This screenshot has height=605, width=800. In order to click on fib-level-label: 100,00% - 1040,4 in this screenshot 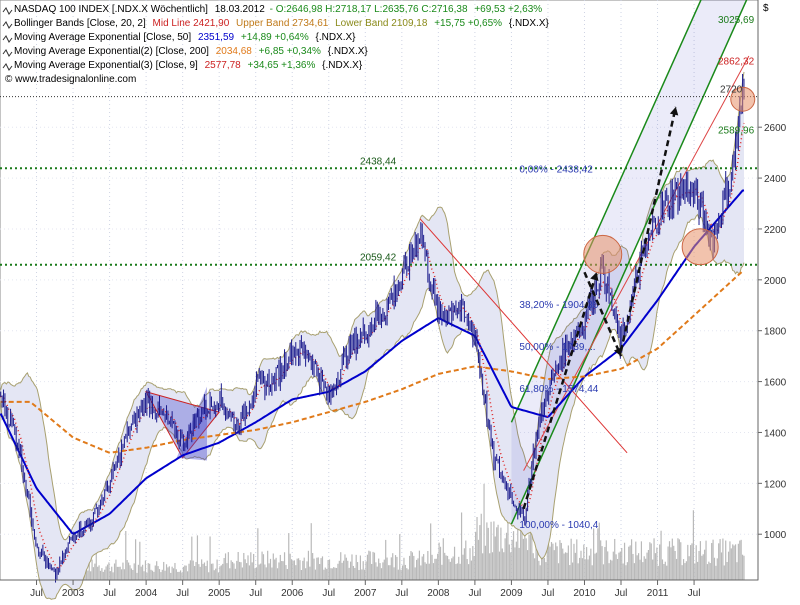, I will do `click(558, 525)`.